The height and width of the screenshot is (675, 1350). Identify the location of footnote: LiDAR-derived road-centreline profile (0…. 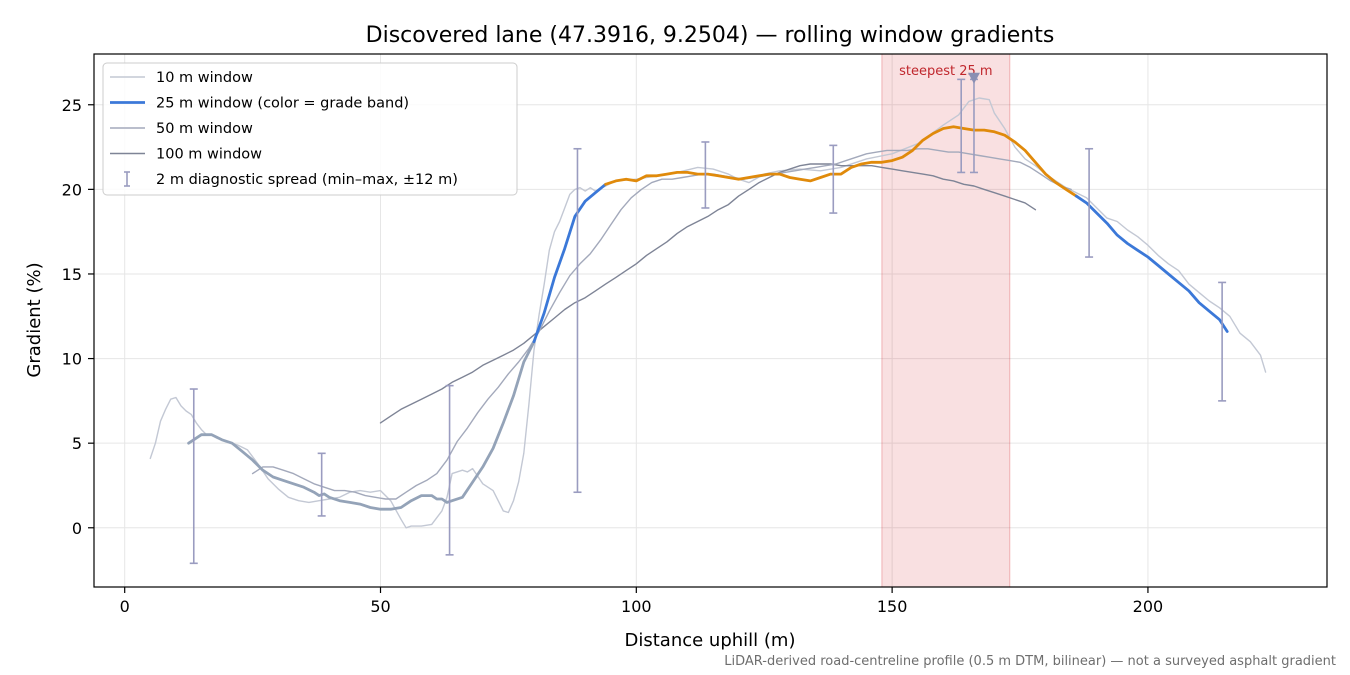
(1030, 661).